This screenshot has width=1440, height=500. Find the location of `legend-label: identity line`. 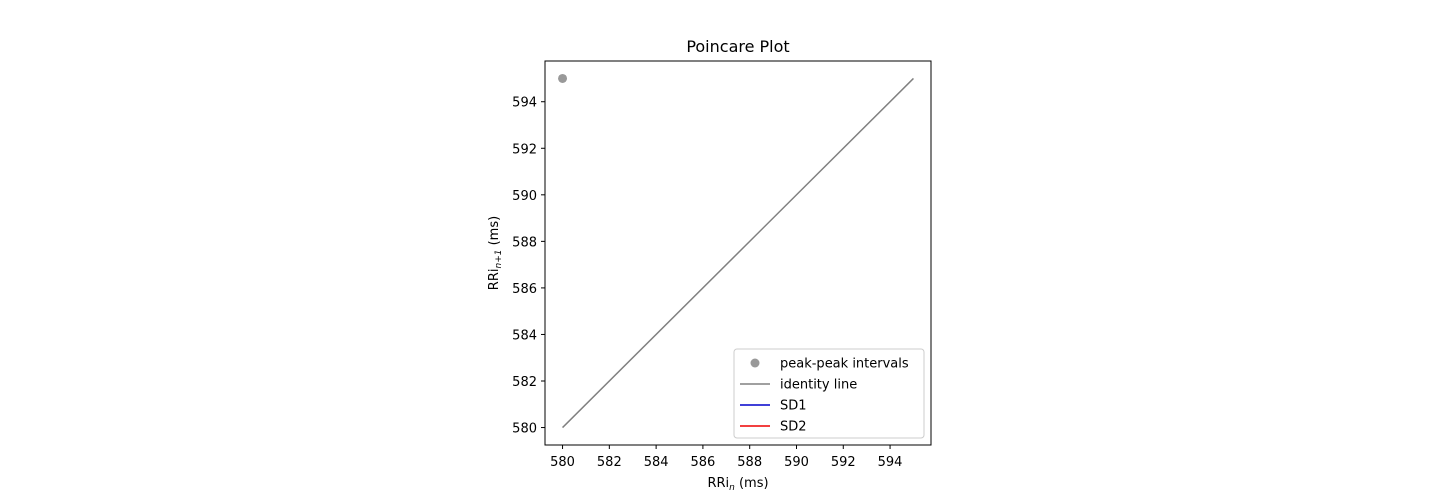

legend-label: identity line is located at coordinates (818, 385).